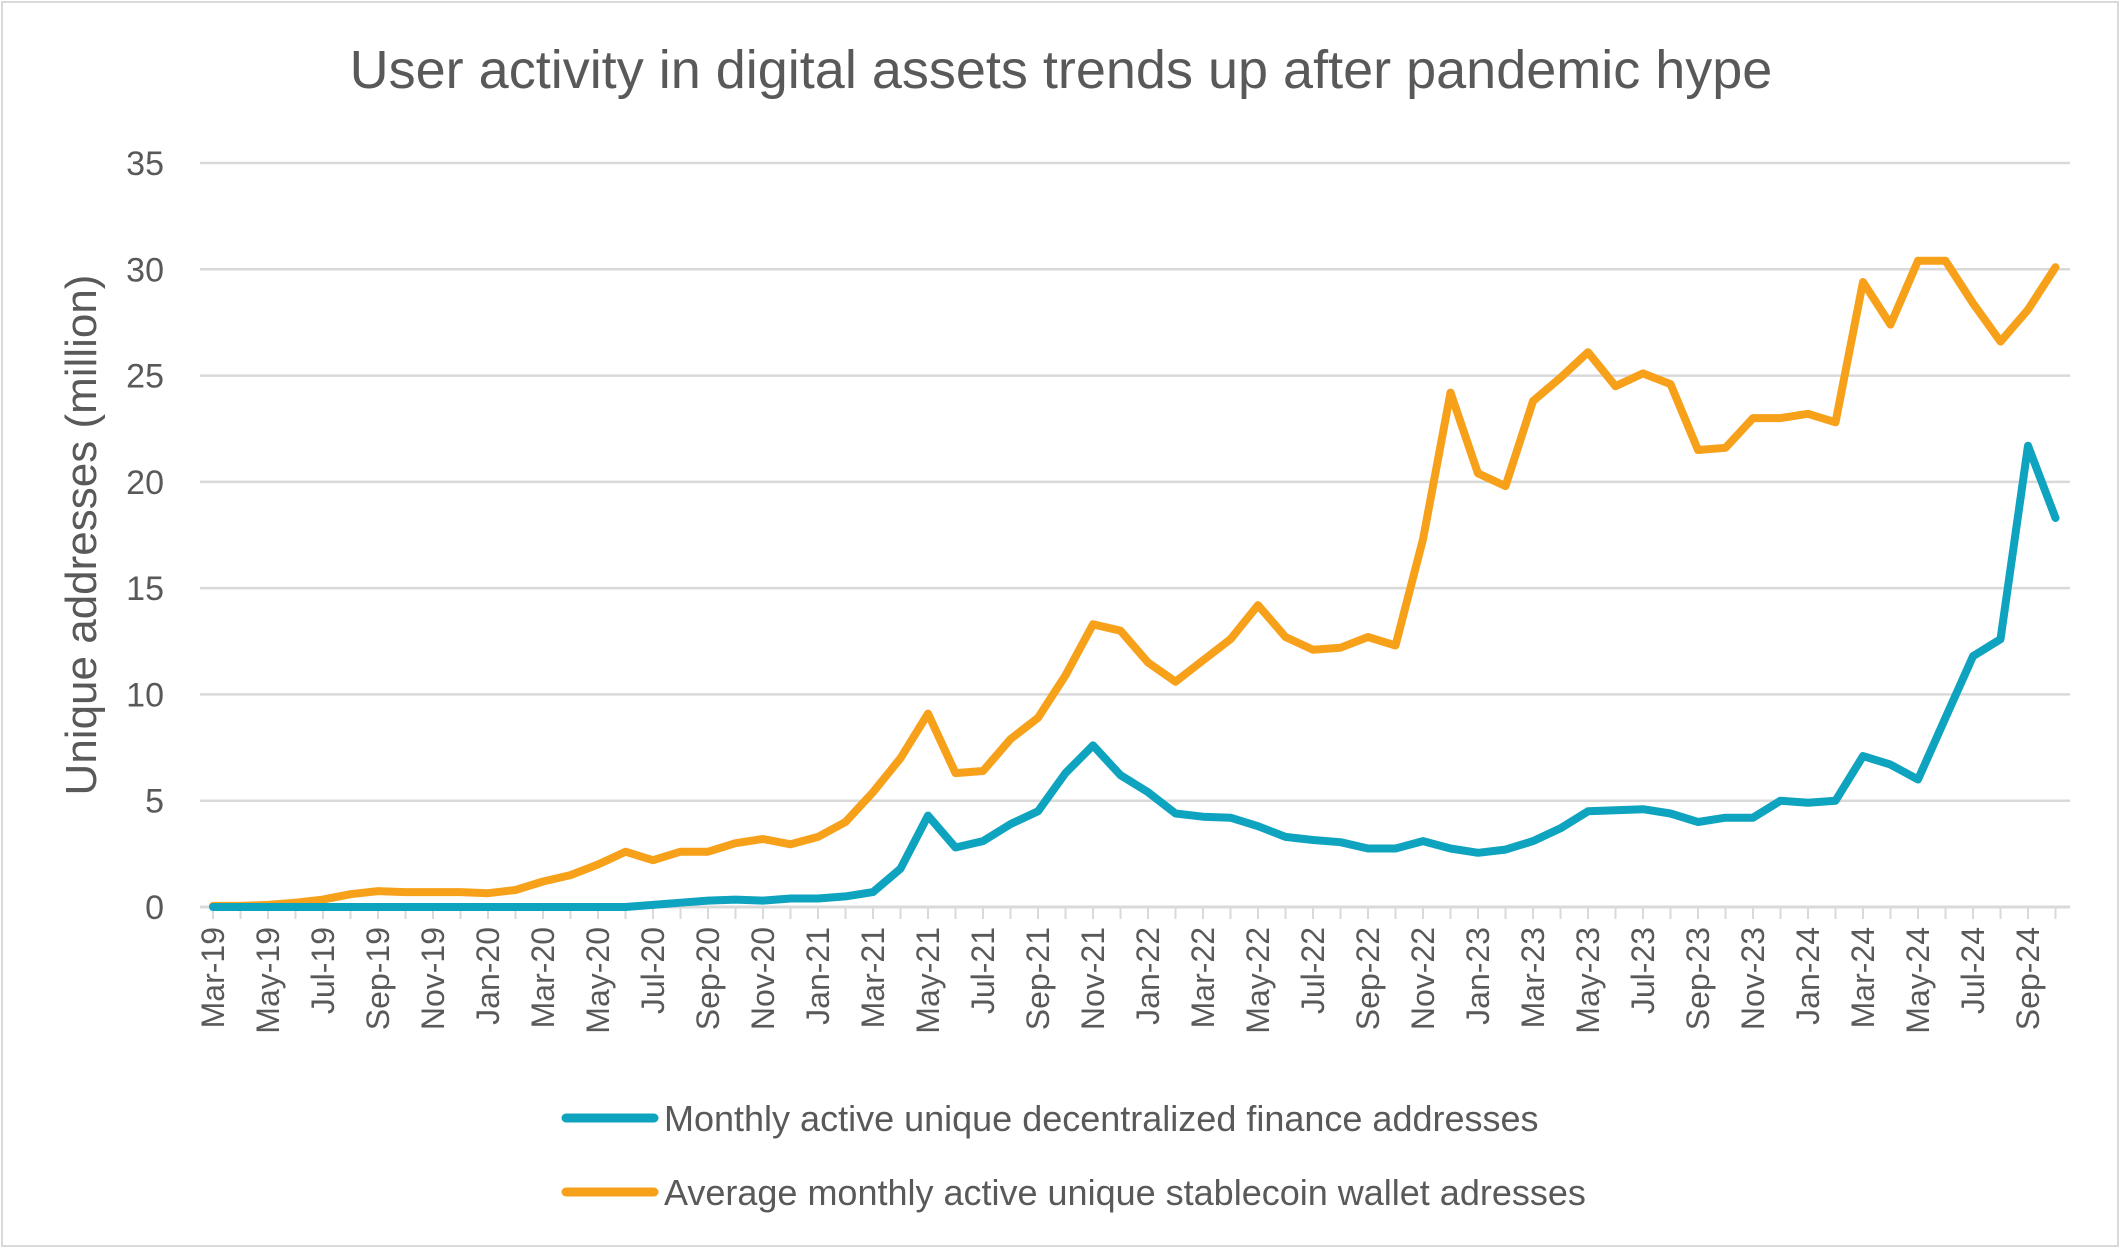  I want to click on x-tick-label: Mar-20, so click(543, 977).